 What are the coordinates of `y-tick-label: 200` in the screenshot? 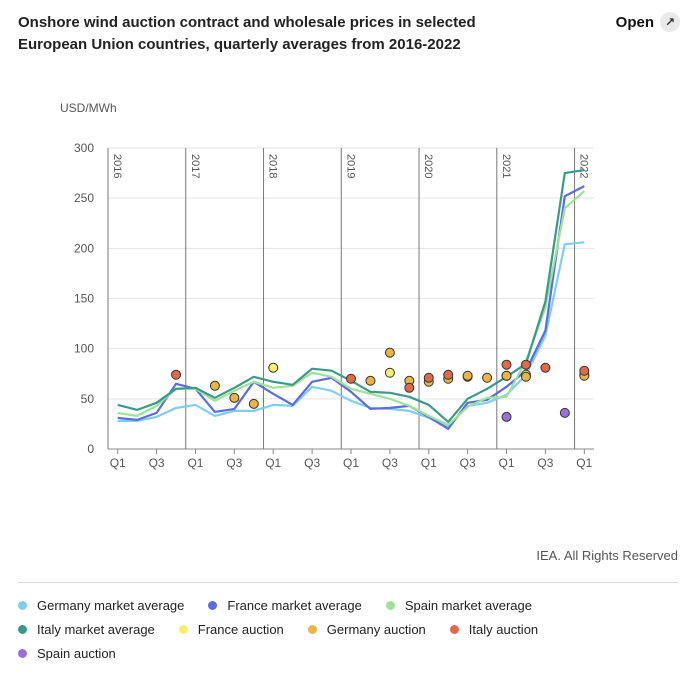 It's located at (84, 248).